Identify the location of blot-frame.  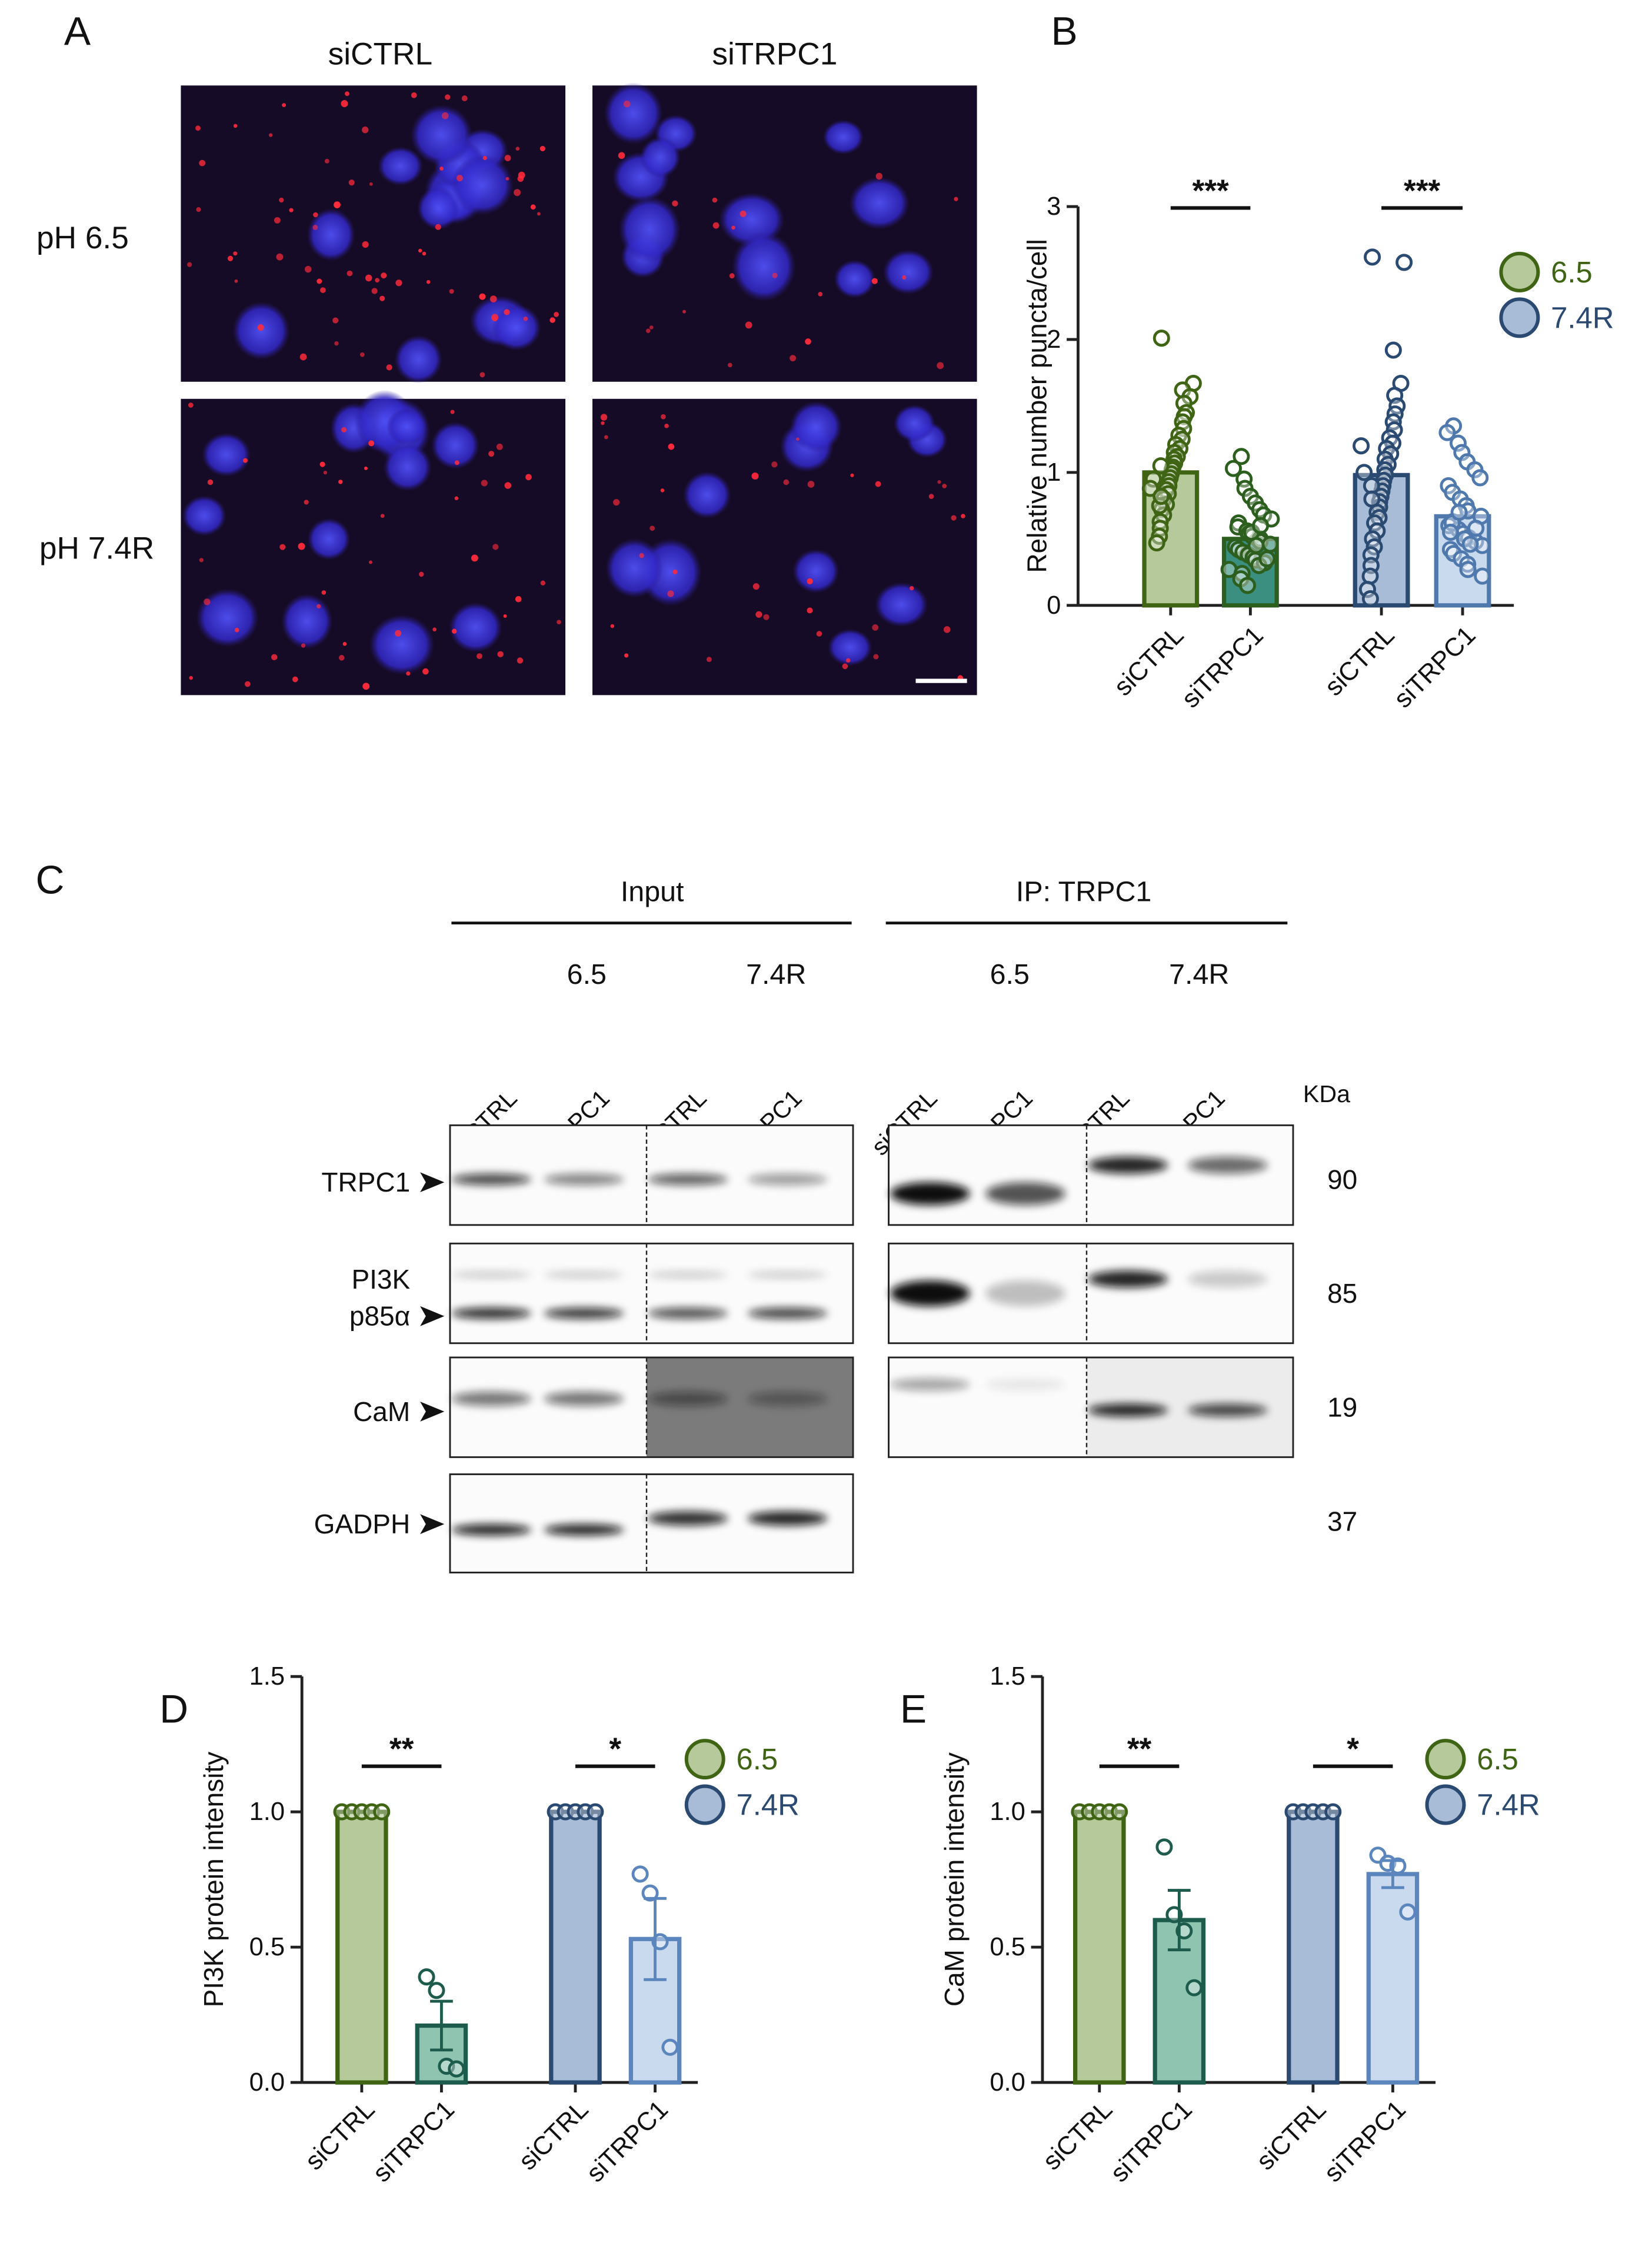
(1091, 1293).